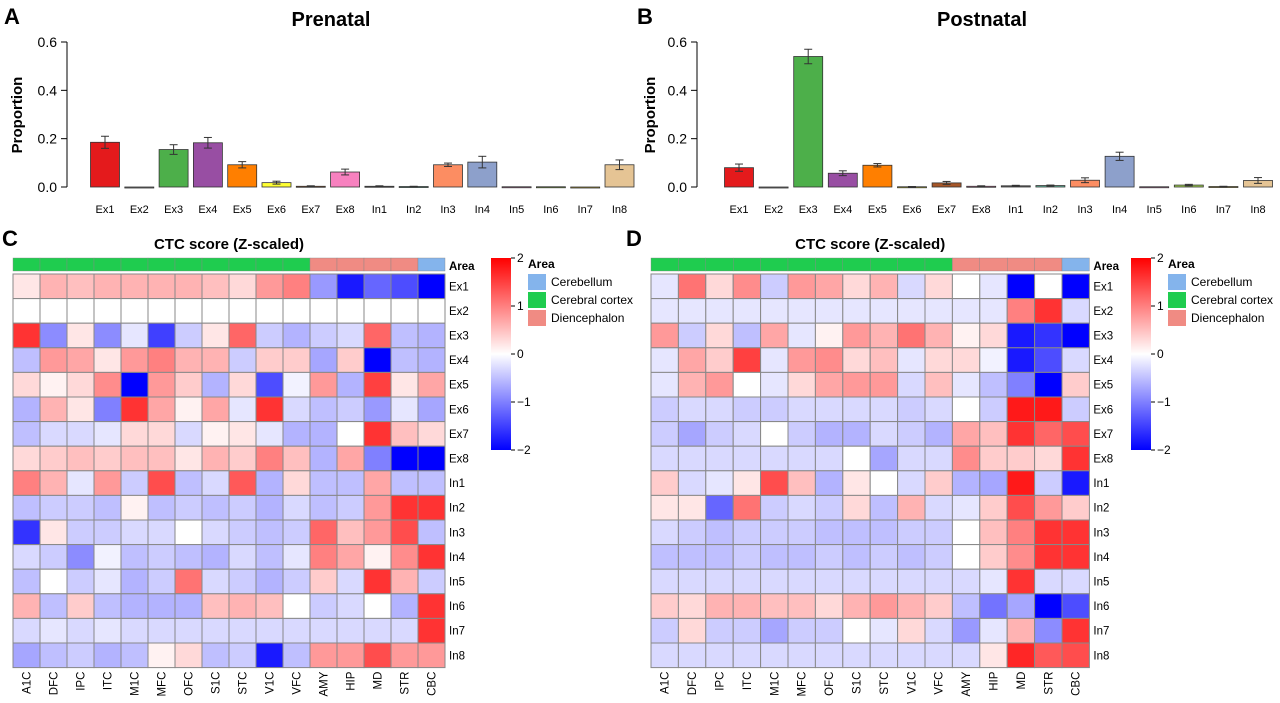 The image size is (1280, 703). What do you see at coordinates (1221, 282) in the screenshot?
I see `legend-item-label: Cerebellum` at bounding box center [1221, 282].